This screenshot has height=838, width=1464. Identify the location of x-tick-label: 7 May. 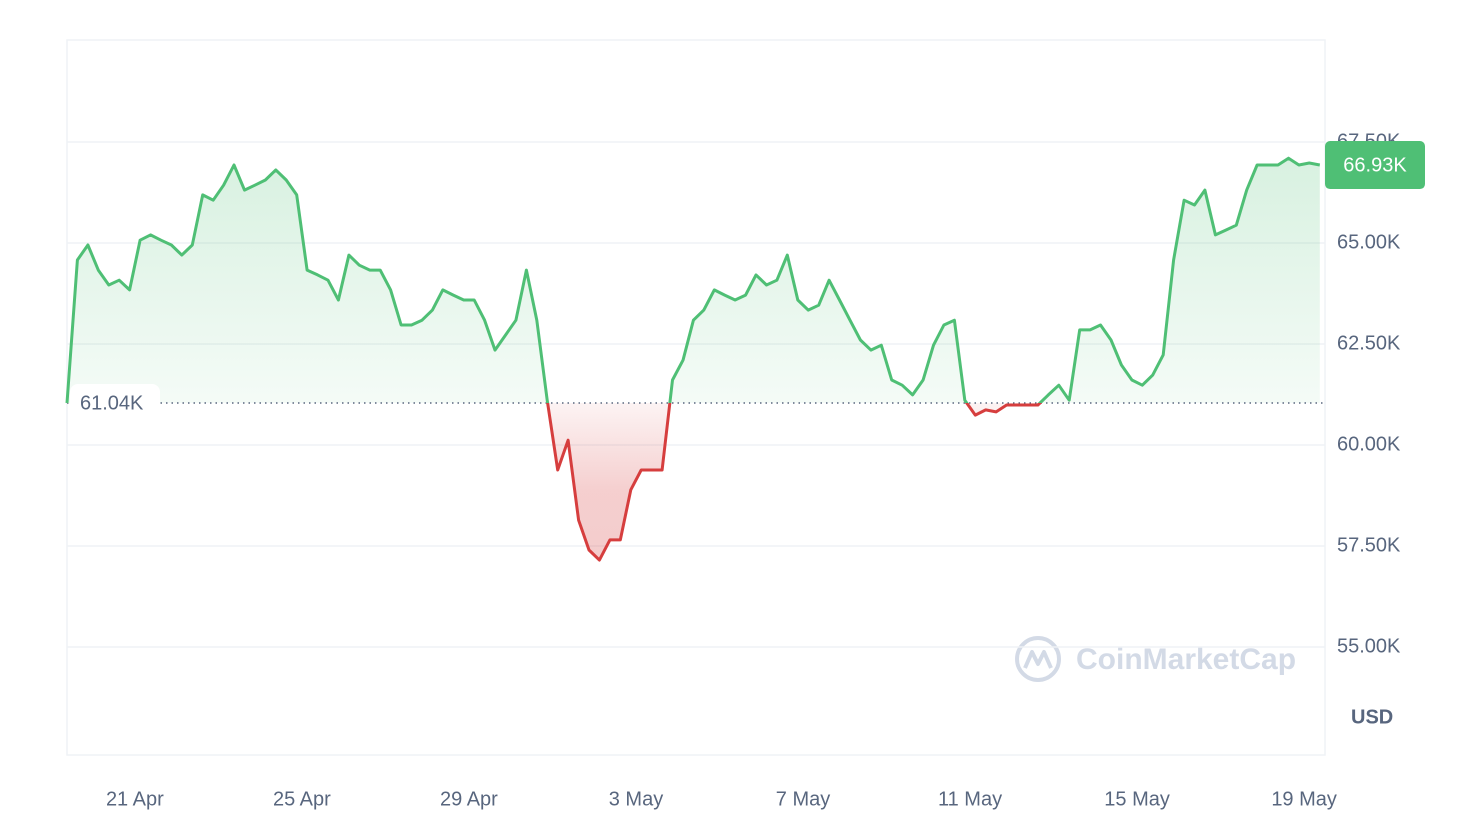
(803, 799).